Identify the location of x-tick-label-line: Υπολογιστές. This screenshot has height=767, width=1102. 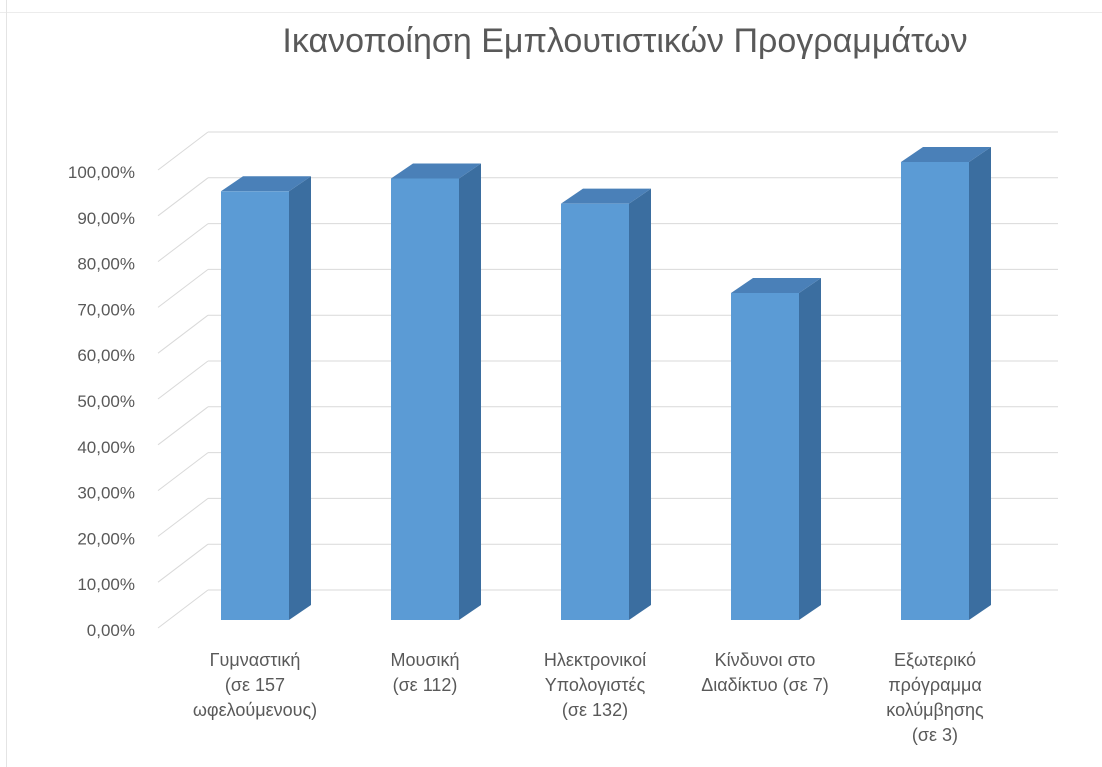
(595, 685).